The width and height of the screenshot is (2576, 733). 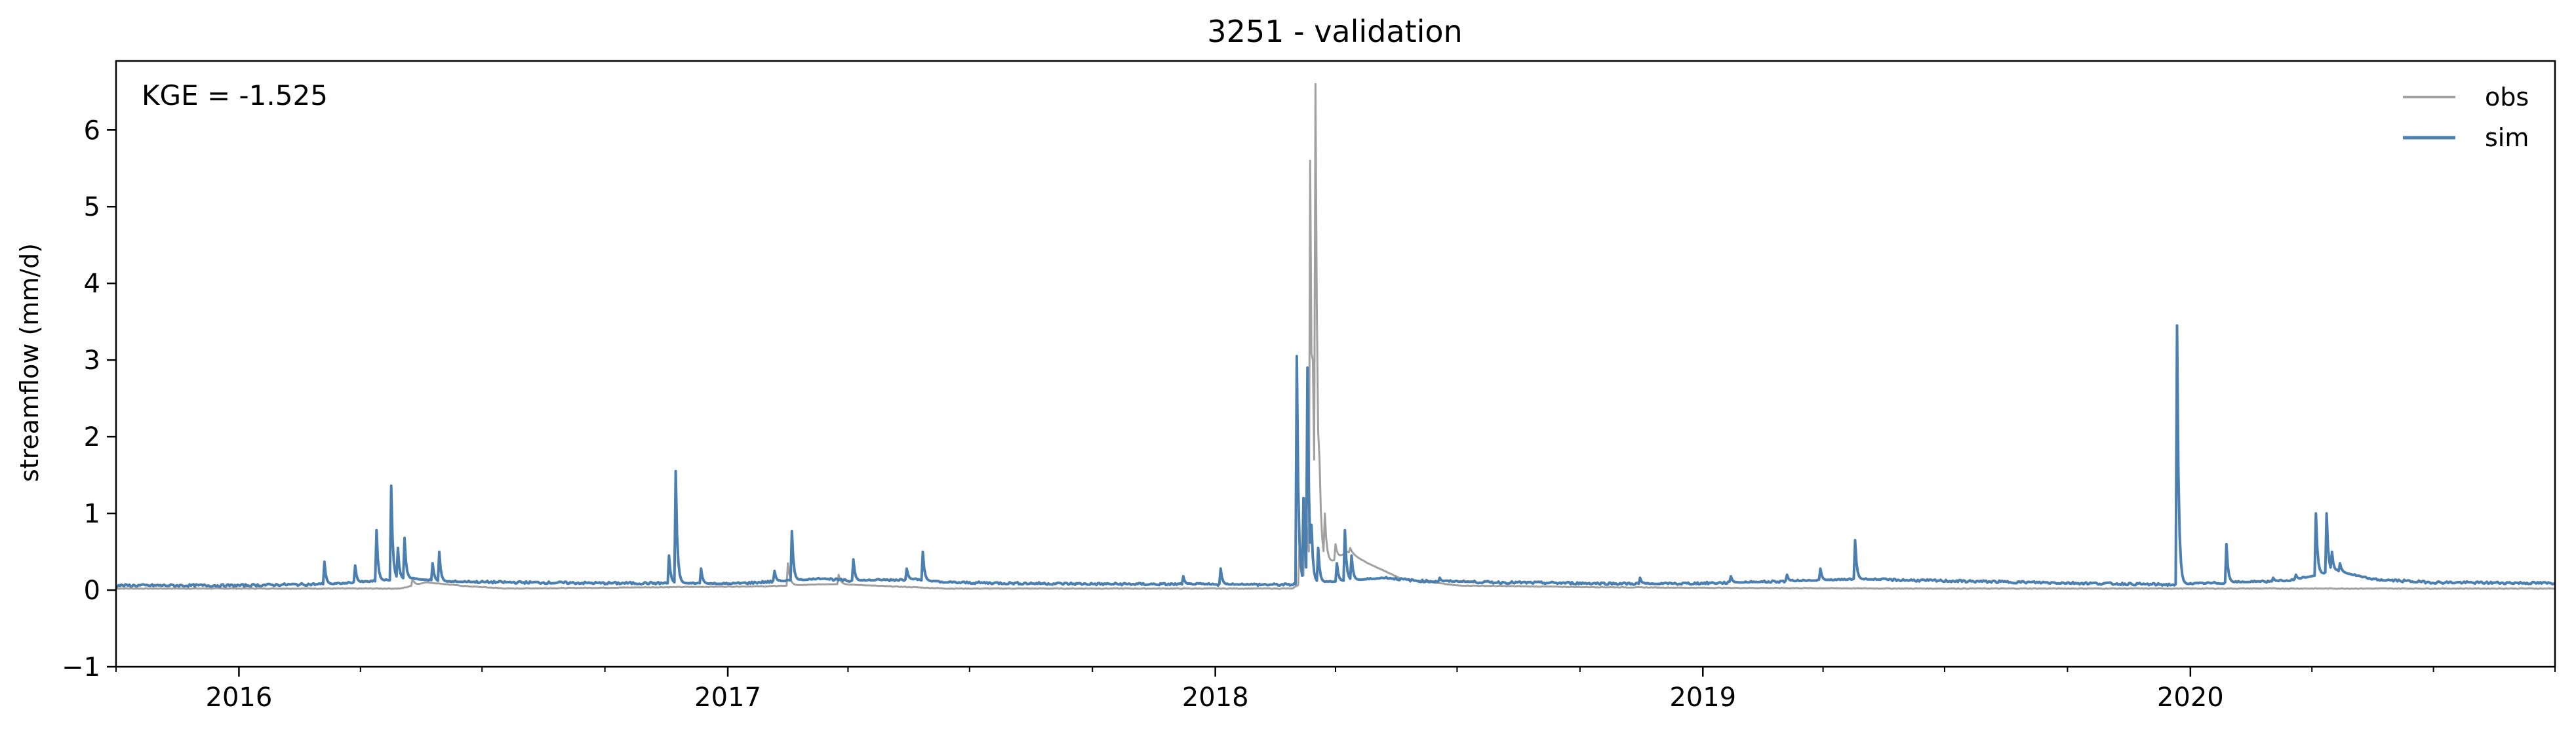 What do you see at coordinates (92, 207) in the screenshot?
I see `y-tick-label: 5` at bounding box center [92, 207].